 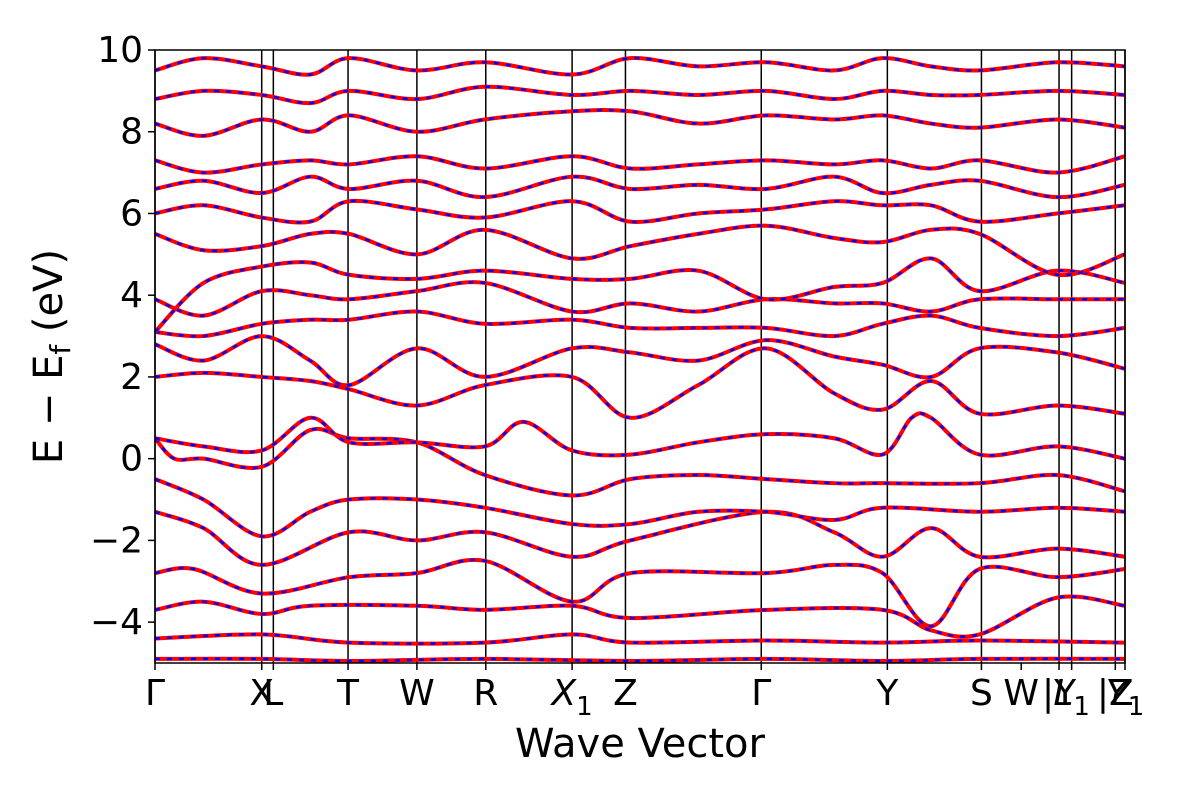 What do you see at coordinates (644, 692) in the screenshot?
I see `x-axis: Γ XL T W R X1 Z Γ Y S W |YL1 |ZY1` at bounding box center [644, 692].